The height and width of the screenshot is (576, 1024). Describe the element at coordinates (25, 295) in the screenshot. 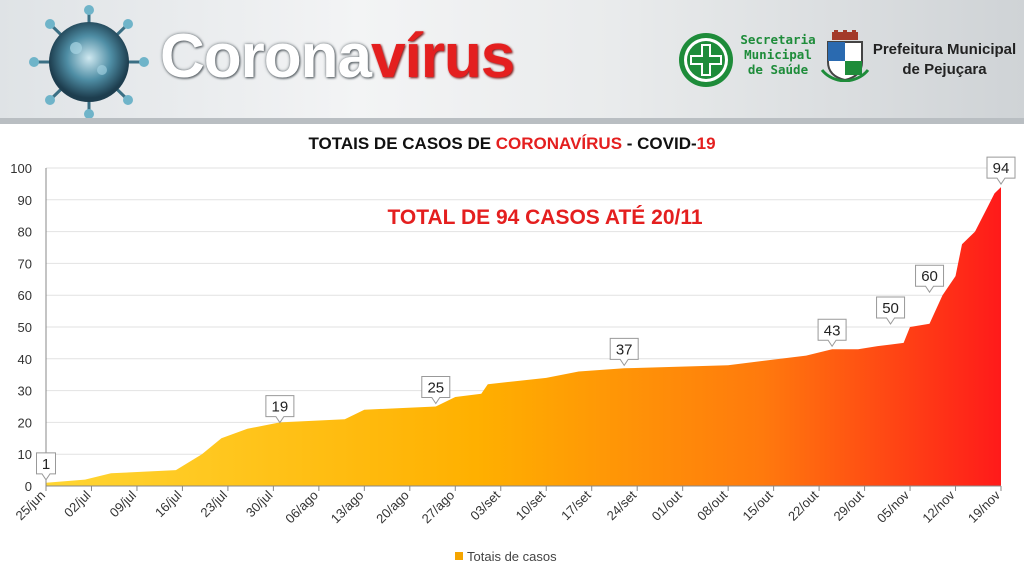

I see `y-tick-label: 60` at that location.